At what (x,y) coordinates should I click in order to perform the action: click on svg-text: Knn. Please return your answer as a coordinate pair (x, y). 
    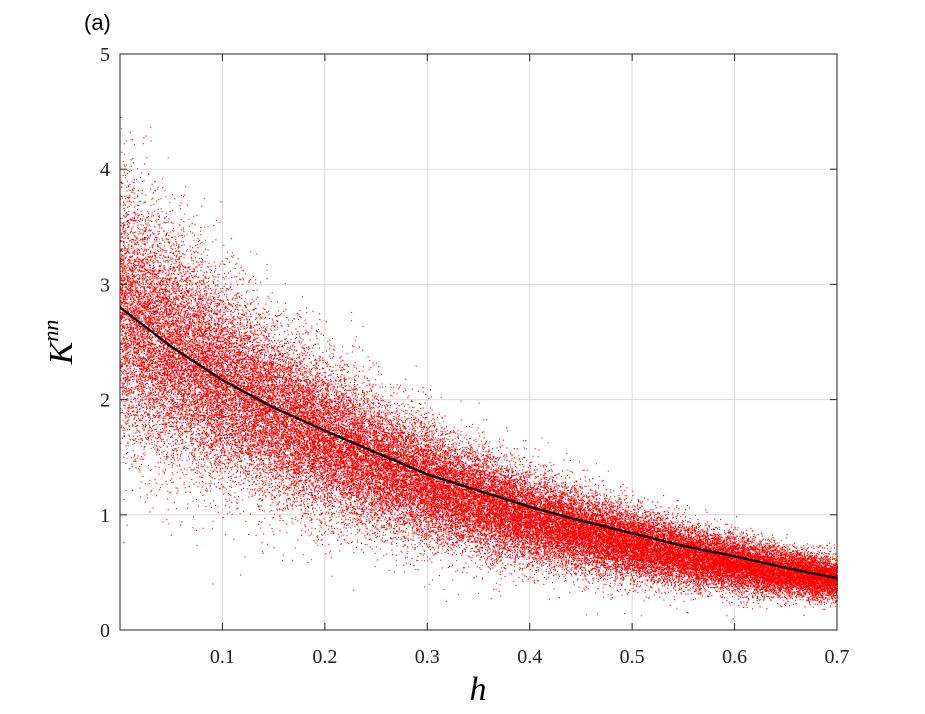
    Looking at the image, I should click on (59, 343).